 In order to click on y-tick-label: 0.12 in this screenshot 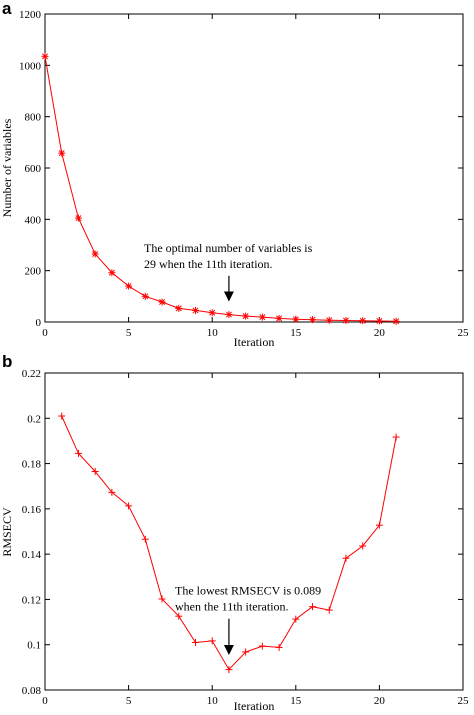, I will do `click(31, 600)`.